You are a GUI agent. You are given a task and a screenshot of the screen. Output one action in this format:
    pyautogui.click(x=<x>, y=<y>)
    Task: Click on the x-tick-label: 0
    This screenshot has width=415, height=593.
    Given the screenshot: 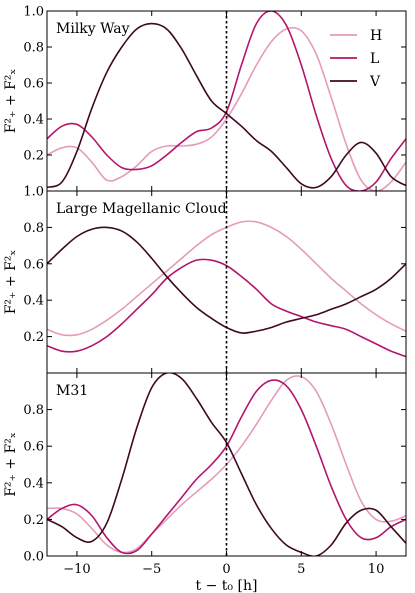 What is the action you would take?
    pyautogui.click(x=226, y=569)
    